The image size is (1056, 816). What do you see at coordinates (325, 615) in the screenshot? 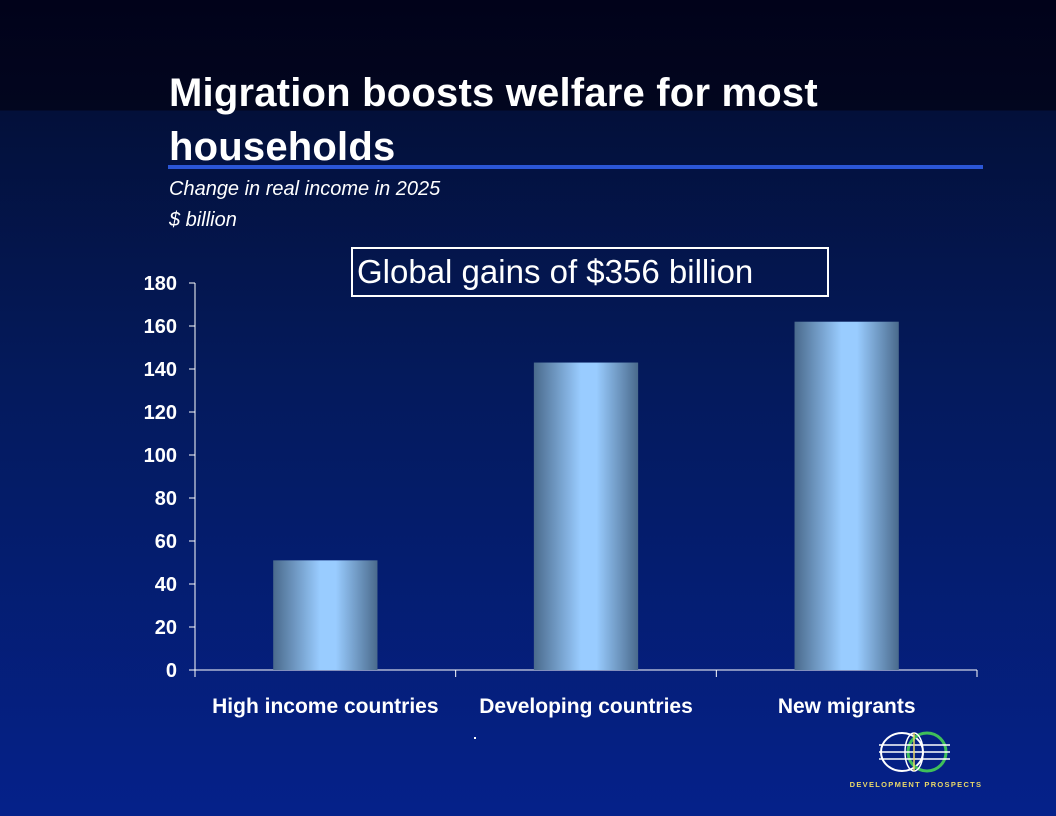
I see `bar-high-income-countries` at bounding box center [325, 615].